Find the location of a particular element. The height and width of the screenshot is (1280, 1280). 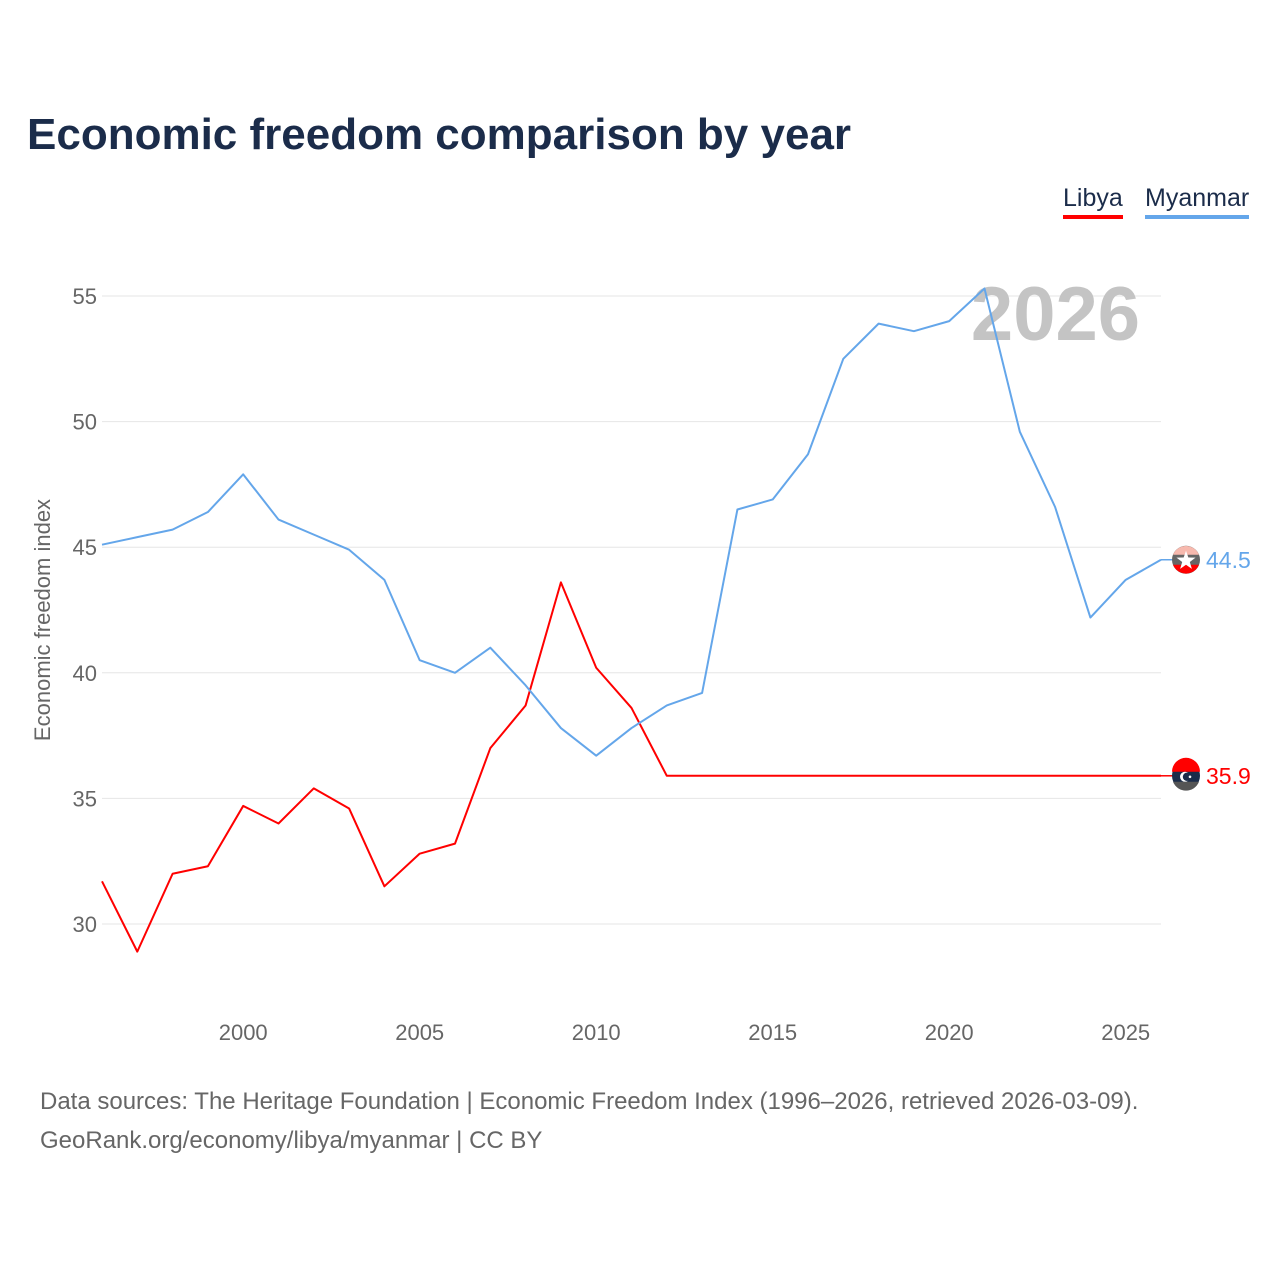

x-tick-label: 2020 is located at coordinates (949, 1032).